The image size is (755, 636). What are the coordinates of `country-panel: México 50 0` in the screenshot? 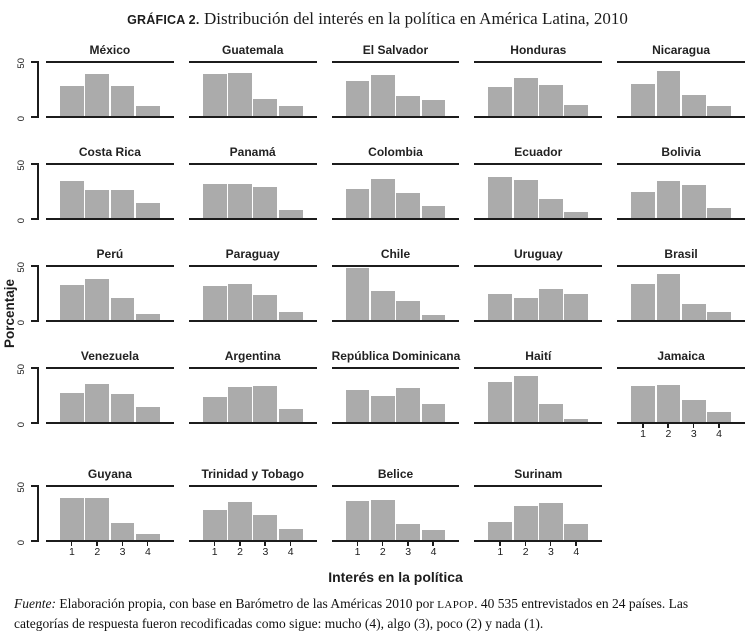 It's located at (95, 81).